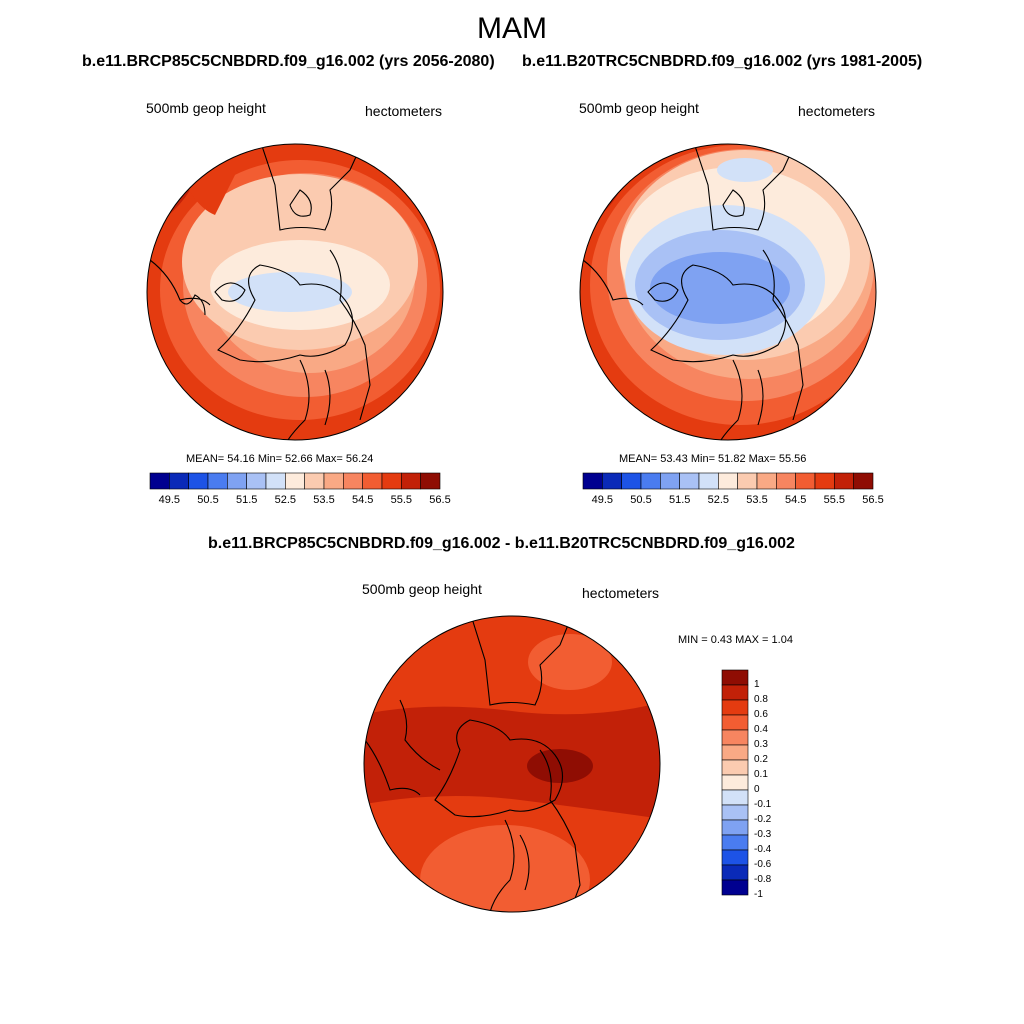 The height and width of the screenshot is (1024, 1024). What do you see at coordinates (207, 500) in the screenshot?
I see `future-colorbar-tick-label: 50.5` at bounding box center [207, 500].